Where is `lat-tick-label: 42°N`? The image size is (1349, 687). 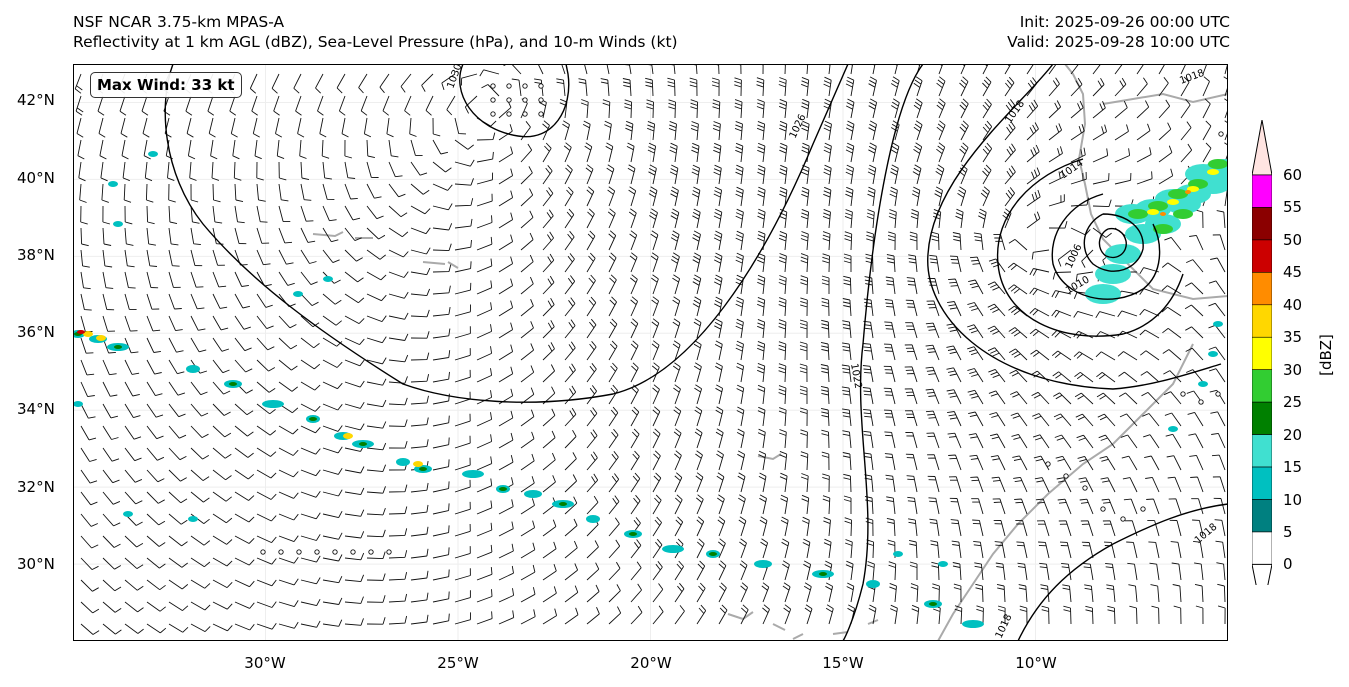 lat-tick-label: 42°N is located at coordinates (36, 100).